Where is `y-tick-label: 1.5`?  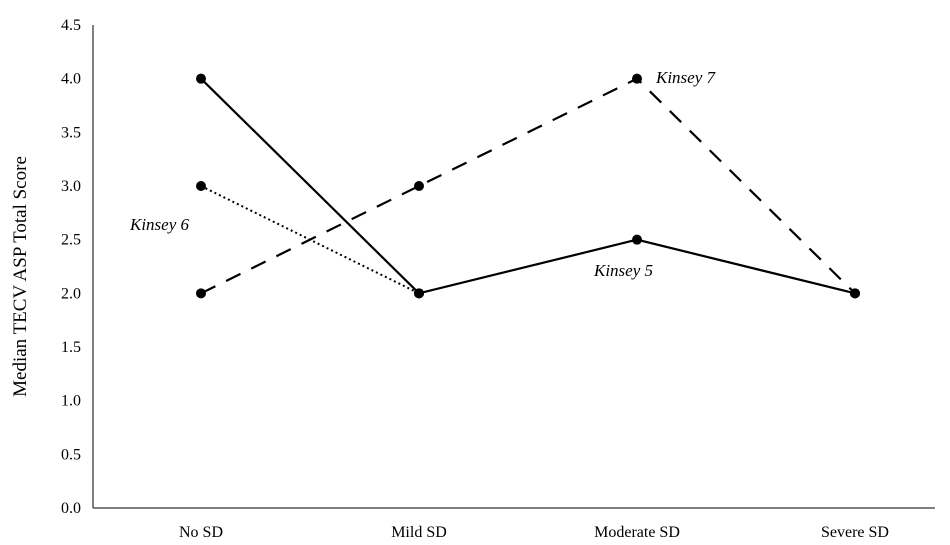 y-tick-label: 1.5 is located at coordinates (71, 347).